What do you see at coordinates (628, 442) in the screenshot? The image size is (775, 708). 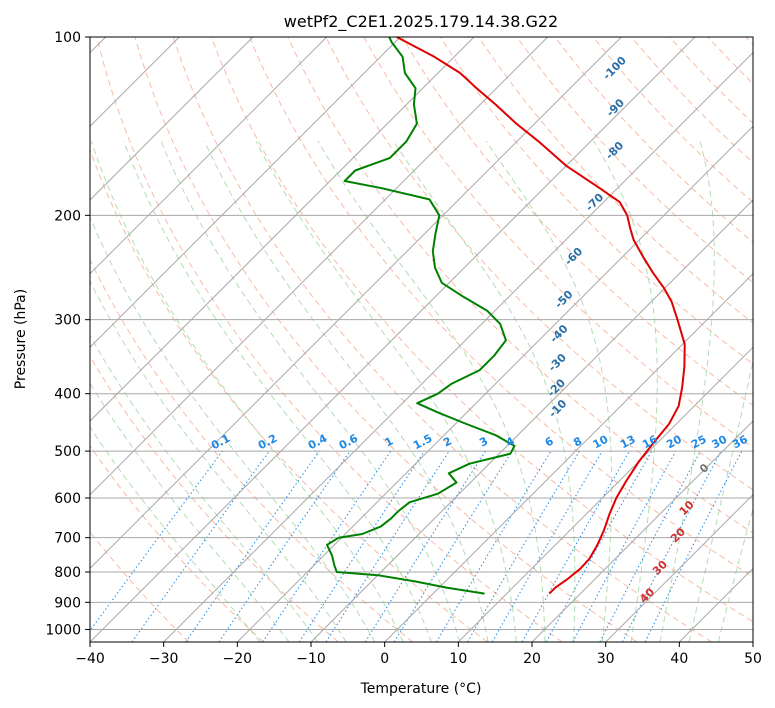 I see `mixing-ratio-label: 13` at bounding box center [628, 442].